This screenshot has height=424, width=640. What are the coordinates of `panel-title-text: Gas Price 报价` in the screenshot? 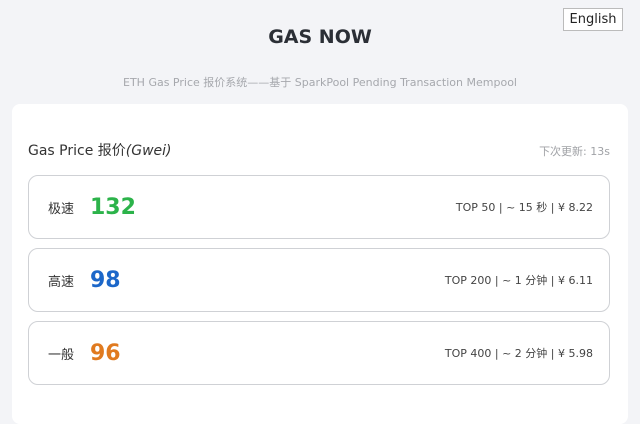 It's located at (77, 151).